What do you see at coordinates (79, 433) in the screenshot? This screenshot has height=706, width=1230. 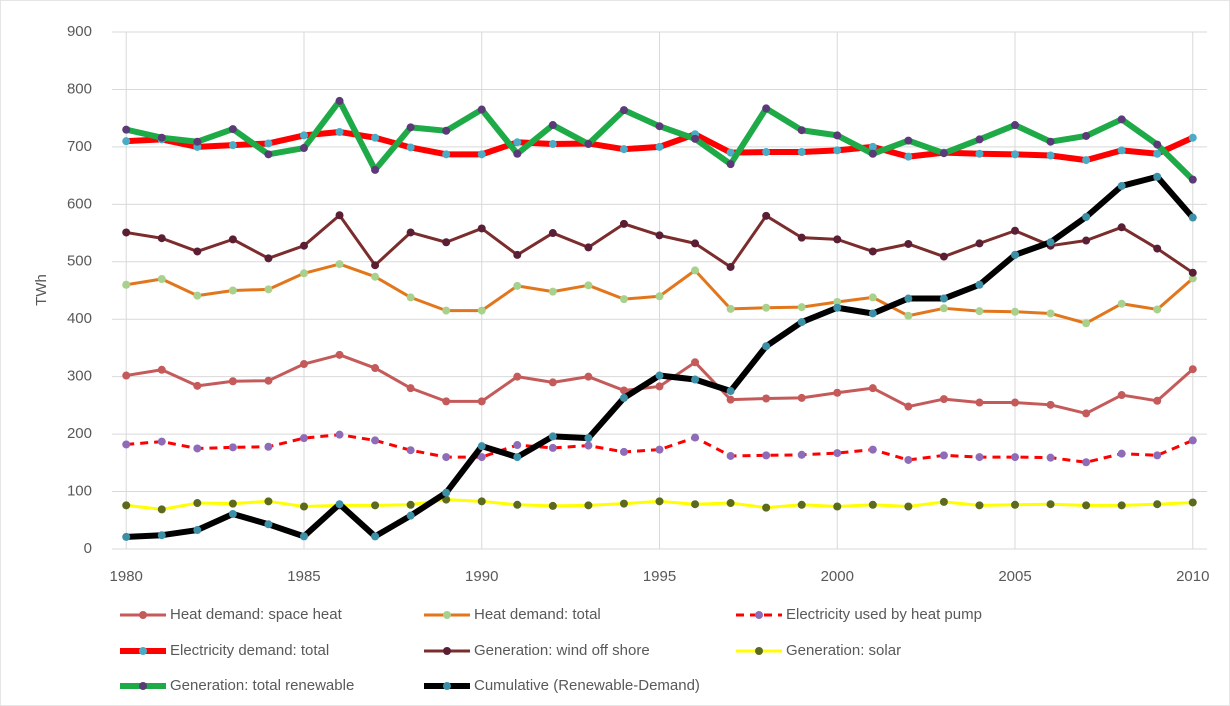 I see `y-tick-label: 200` at bounding box center [79, 433].